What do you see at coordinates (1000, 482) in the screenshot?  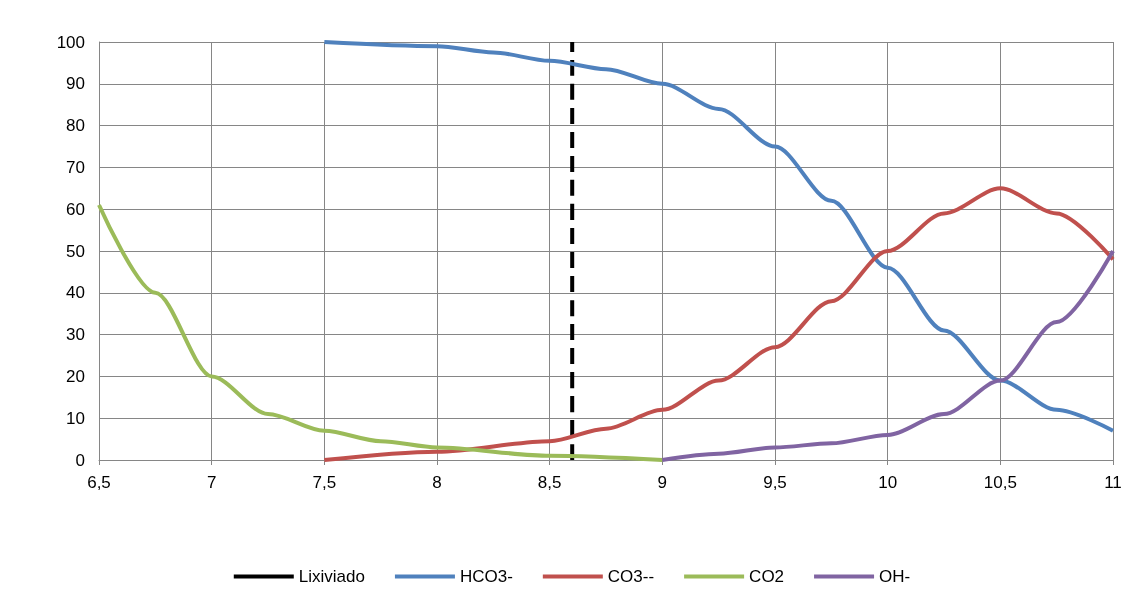 I see `x-tick-label: 10,5` at bounding box center [1000, 482].